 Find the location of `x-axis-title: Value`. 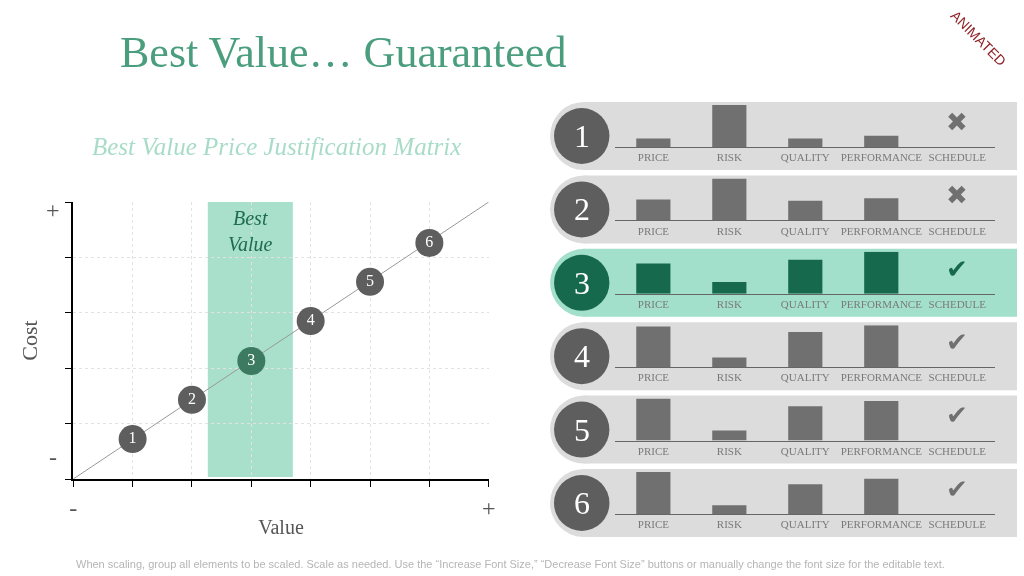

x-axis-title: Value is located at coordinates (281, 526).